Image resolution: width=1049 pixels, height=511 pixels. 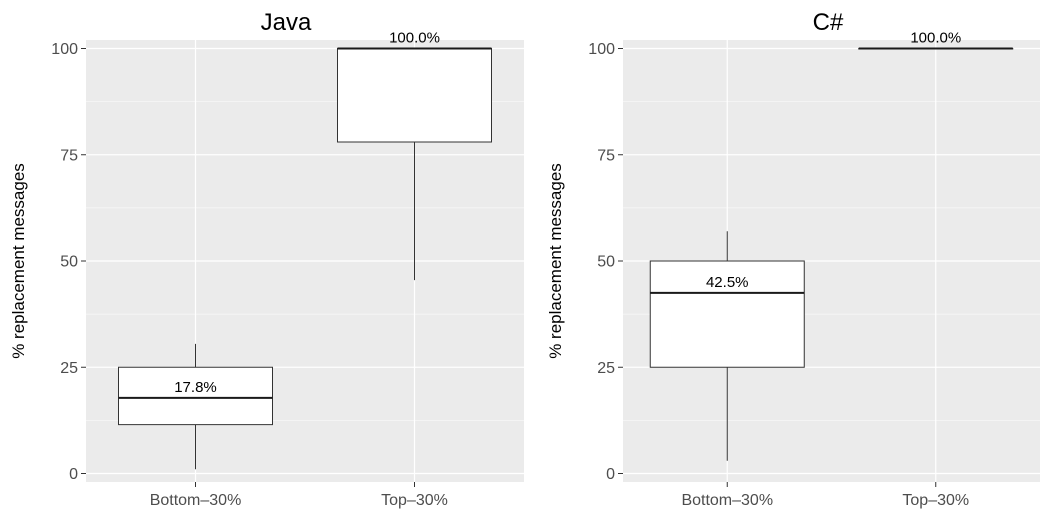 I want to click on box-0: 42.5%, so click(x=727, y=346).